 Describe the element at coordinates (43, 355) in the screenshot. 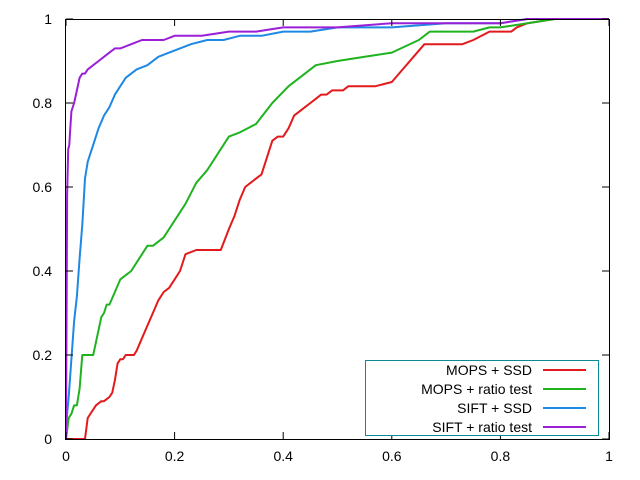

I see `y-tick-label: 0.2` at that location.